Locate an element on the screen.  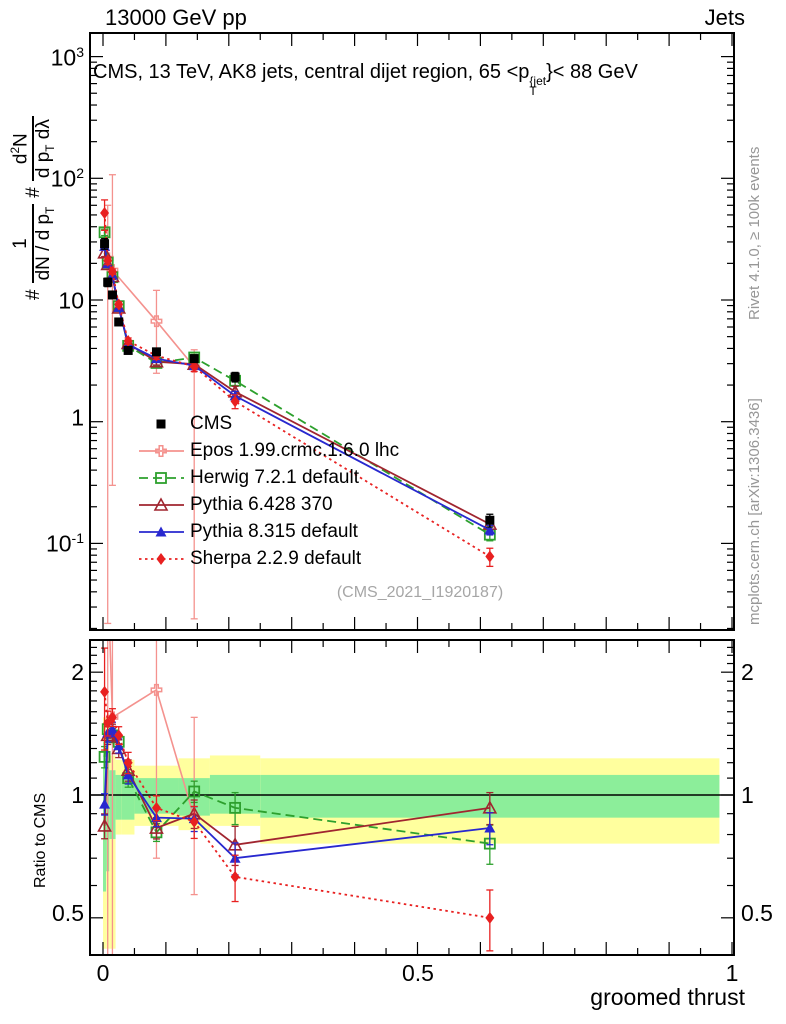
herwig-marker-icon is located at coordinates (161, 477).